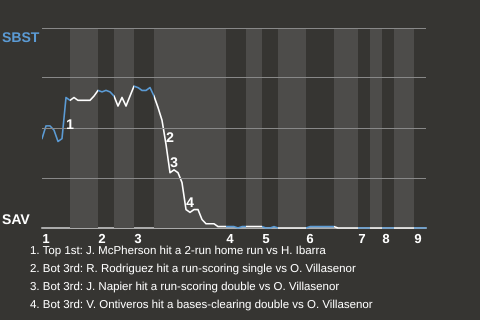 Image resolution: width=480 pixels, height=320 pixels. What do you see at coordinates (21, 37) in the screenshot?
I see `text: SBST` at bounding box center [21, 37].